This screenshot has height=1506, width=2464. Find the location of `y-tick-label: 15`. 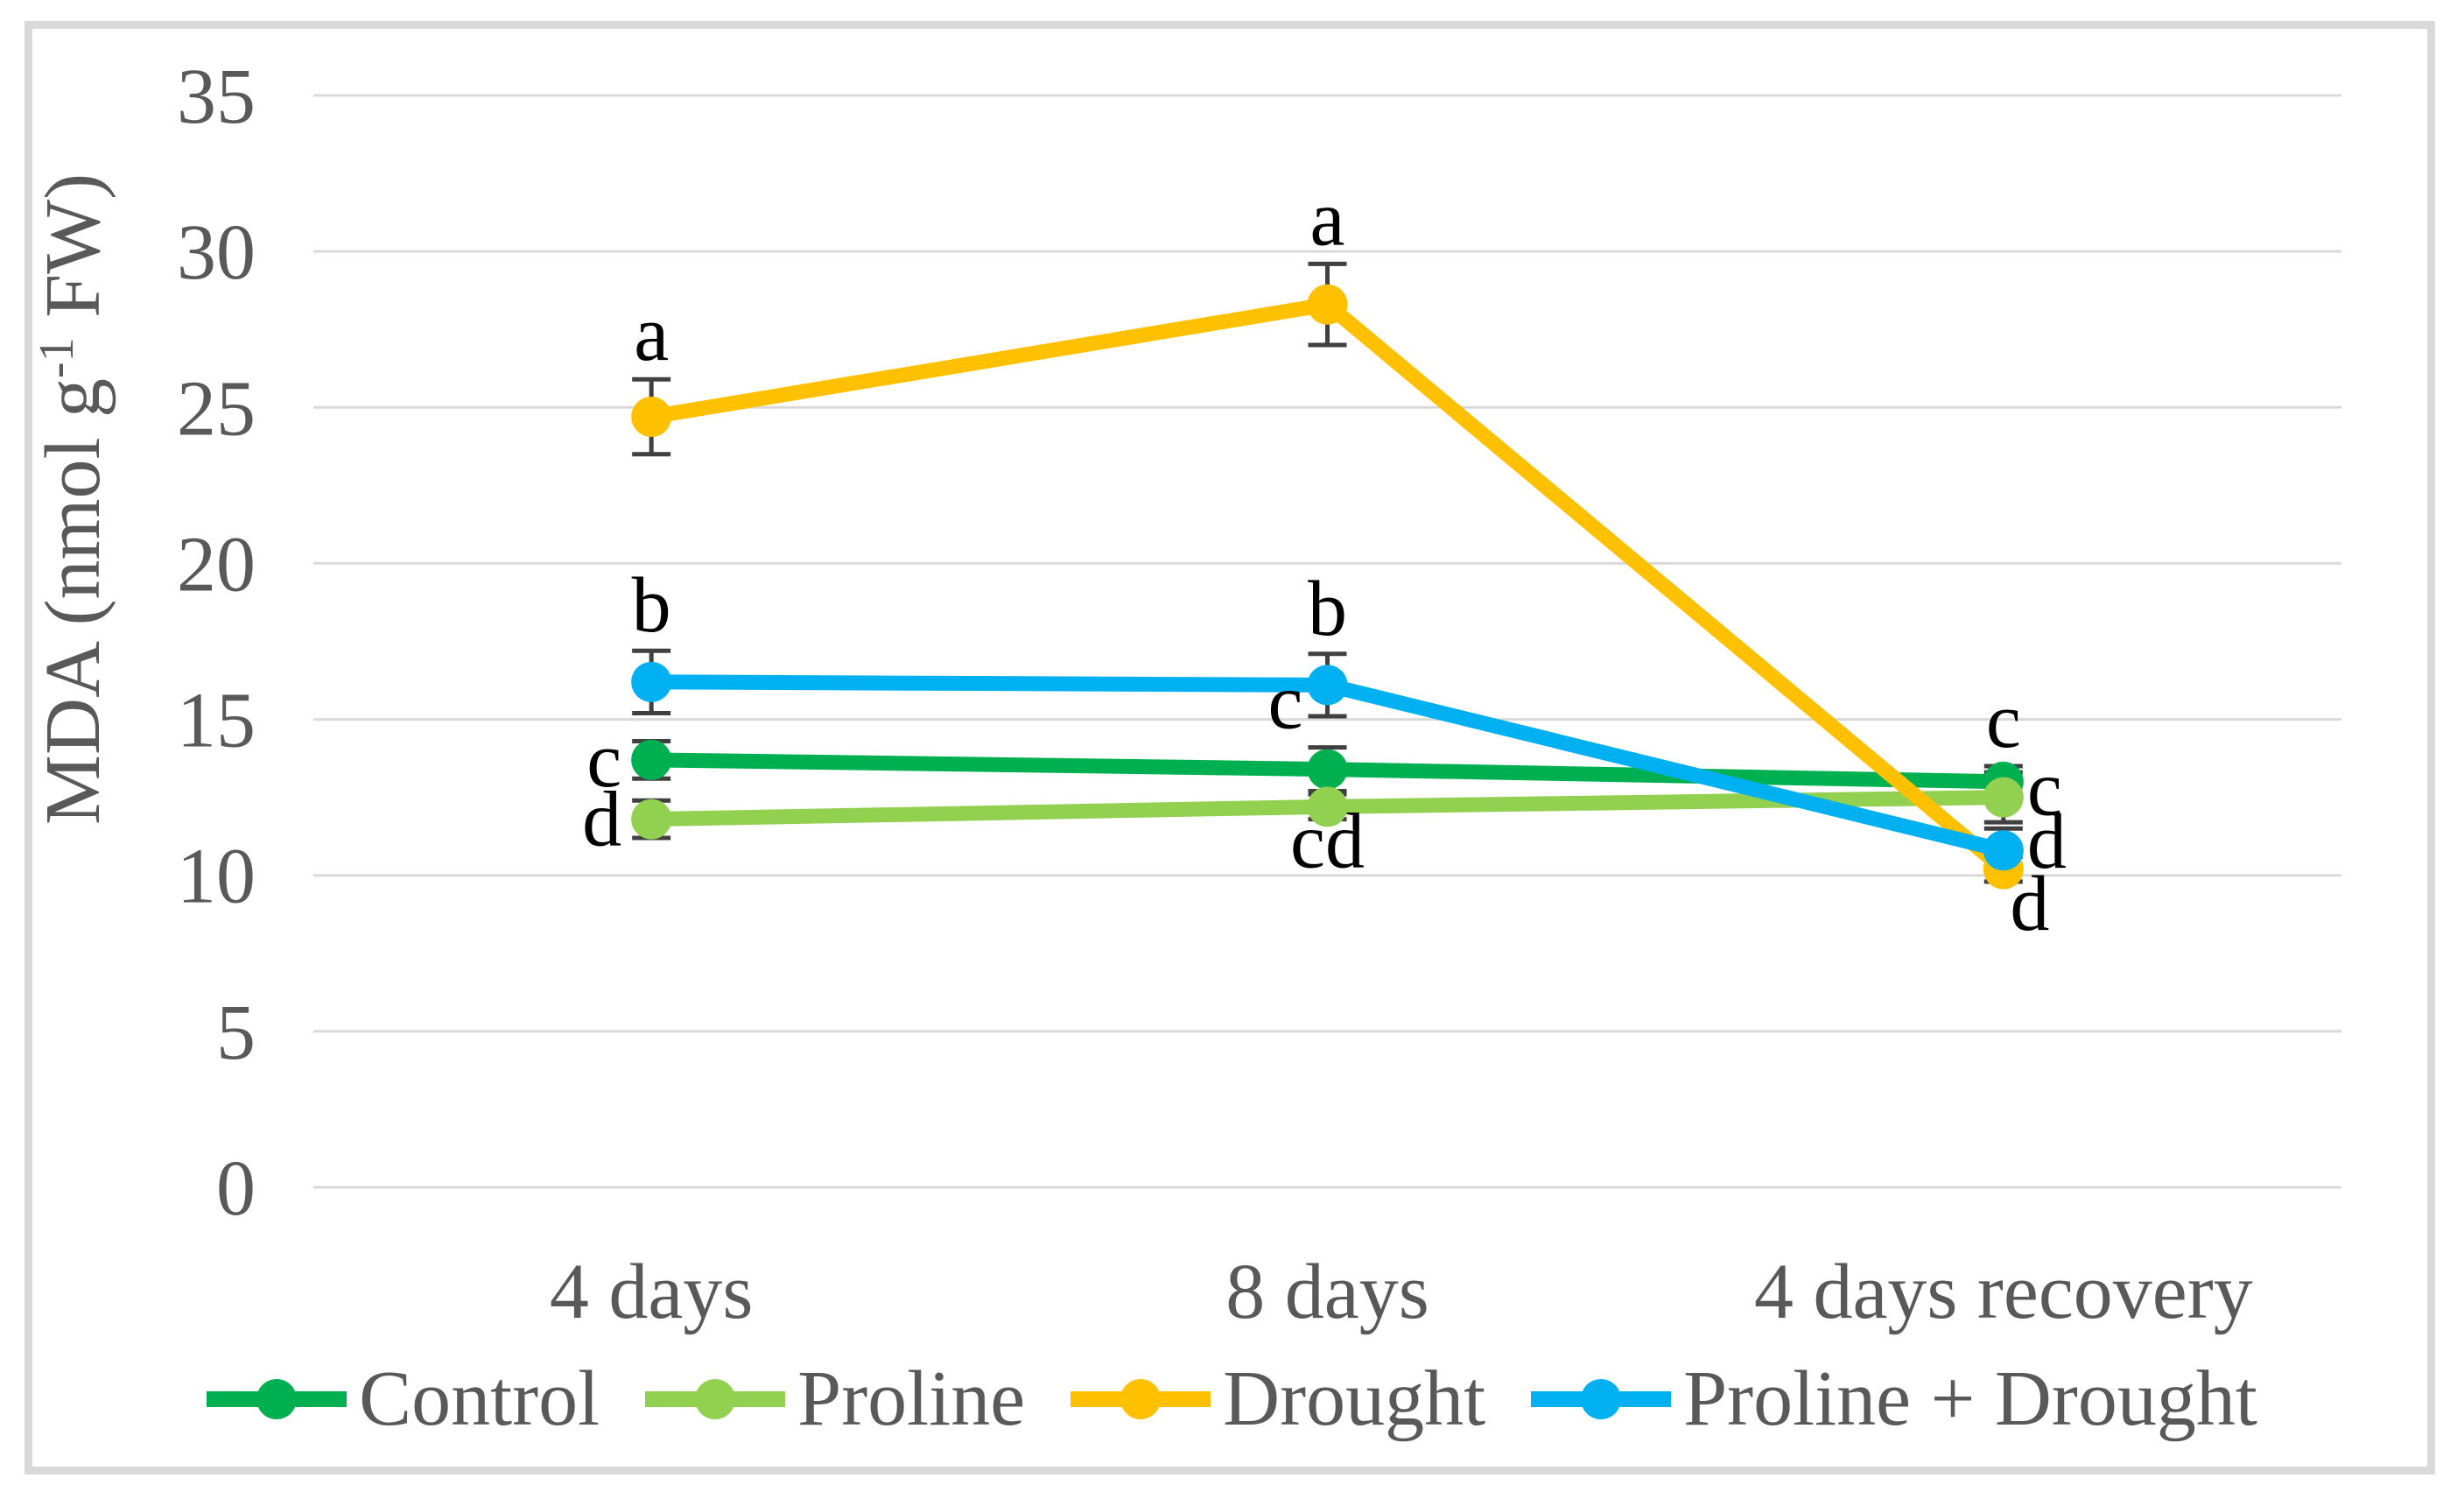

y-tick-label: 15 is located at coordinates (216, 721).